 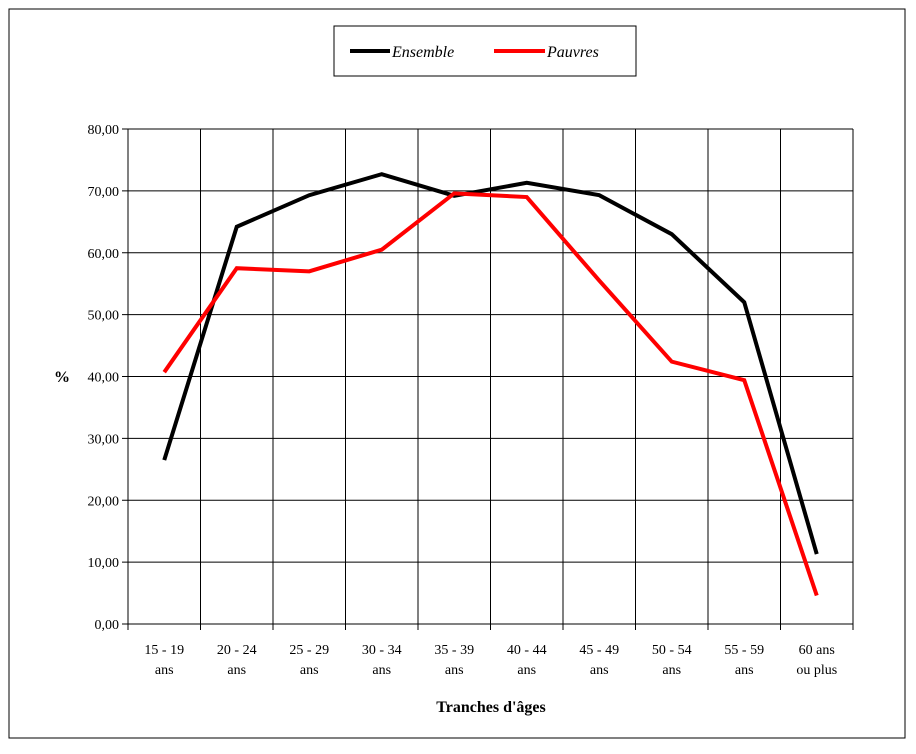 I want to click on x-tick-label: 45 - 49, so click(x=599, y=650).